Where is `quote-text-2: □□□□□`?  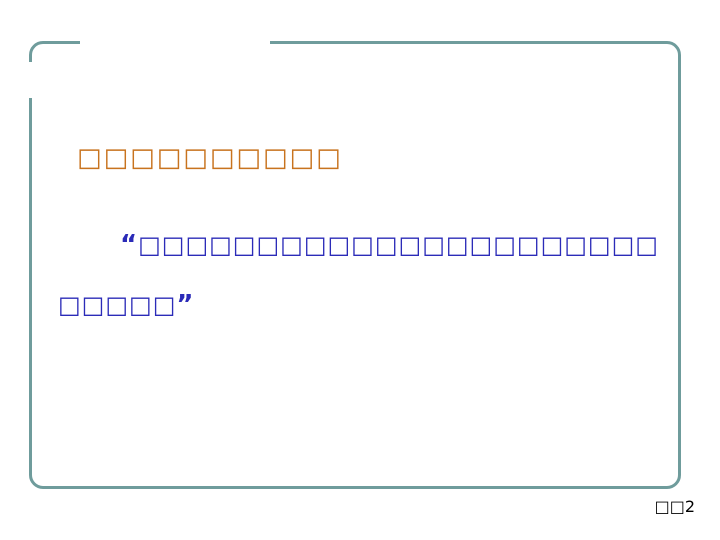 quote-text-2: □□□□□ is located at coordinates (117, 305).